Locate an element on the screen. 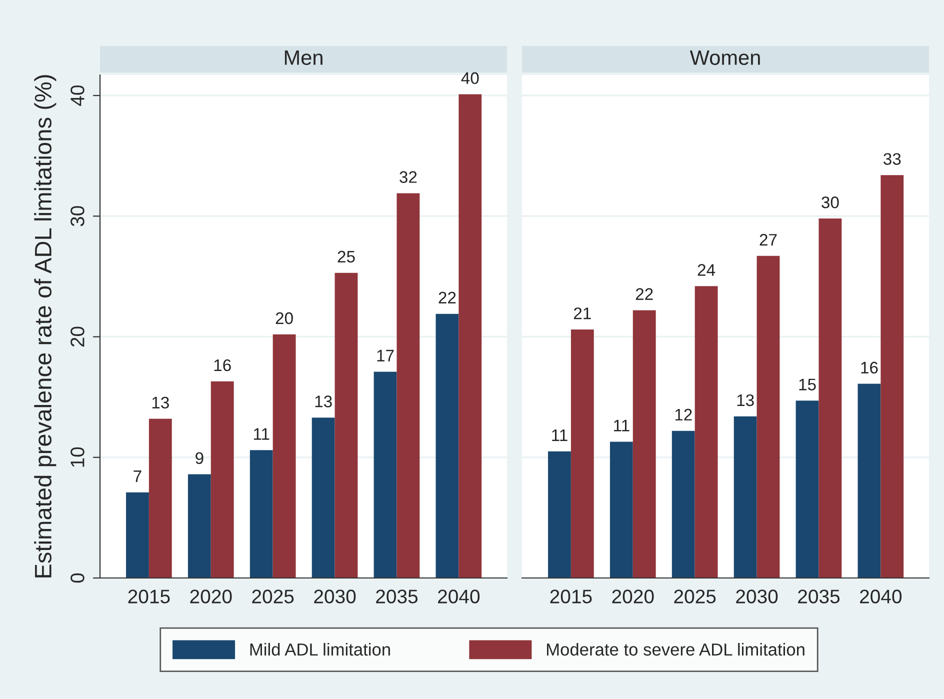 The height and width of the screenshot is (699, 944). y-tick-label: 20 is located at coordinates (77, 336).